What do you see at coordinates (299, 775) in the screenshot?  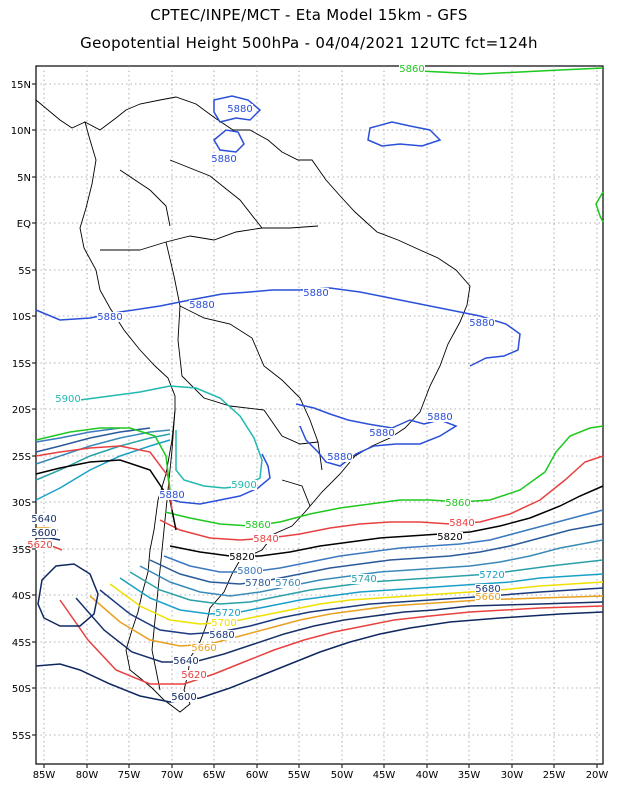 I see `lon-tick-label: 55W` at bounding box center [299, 775].